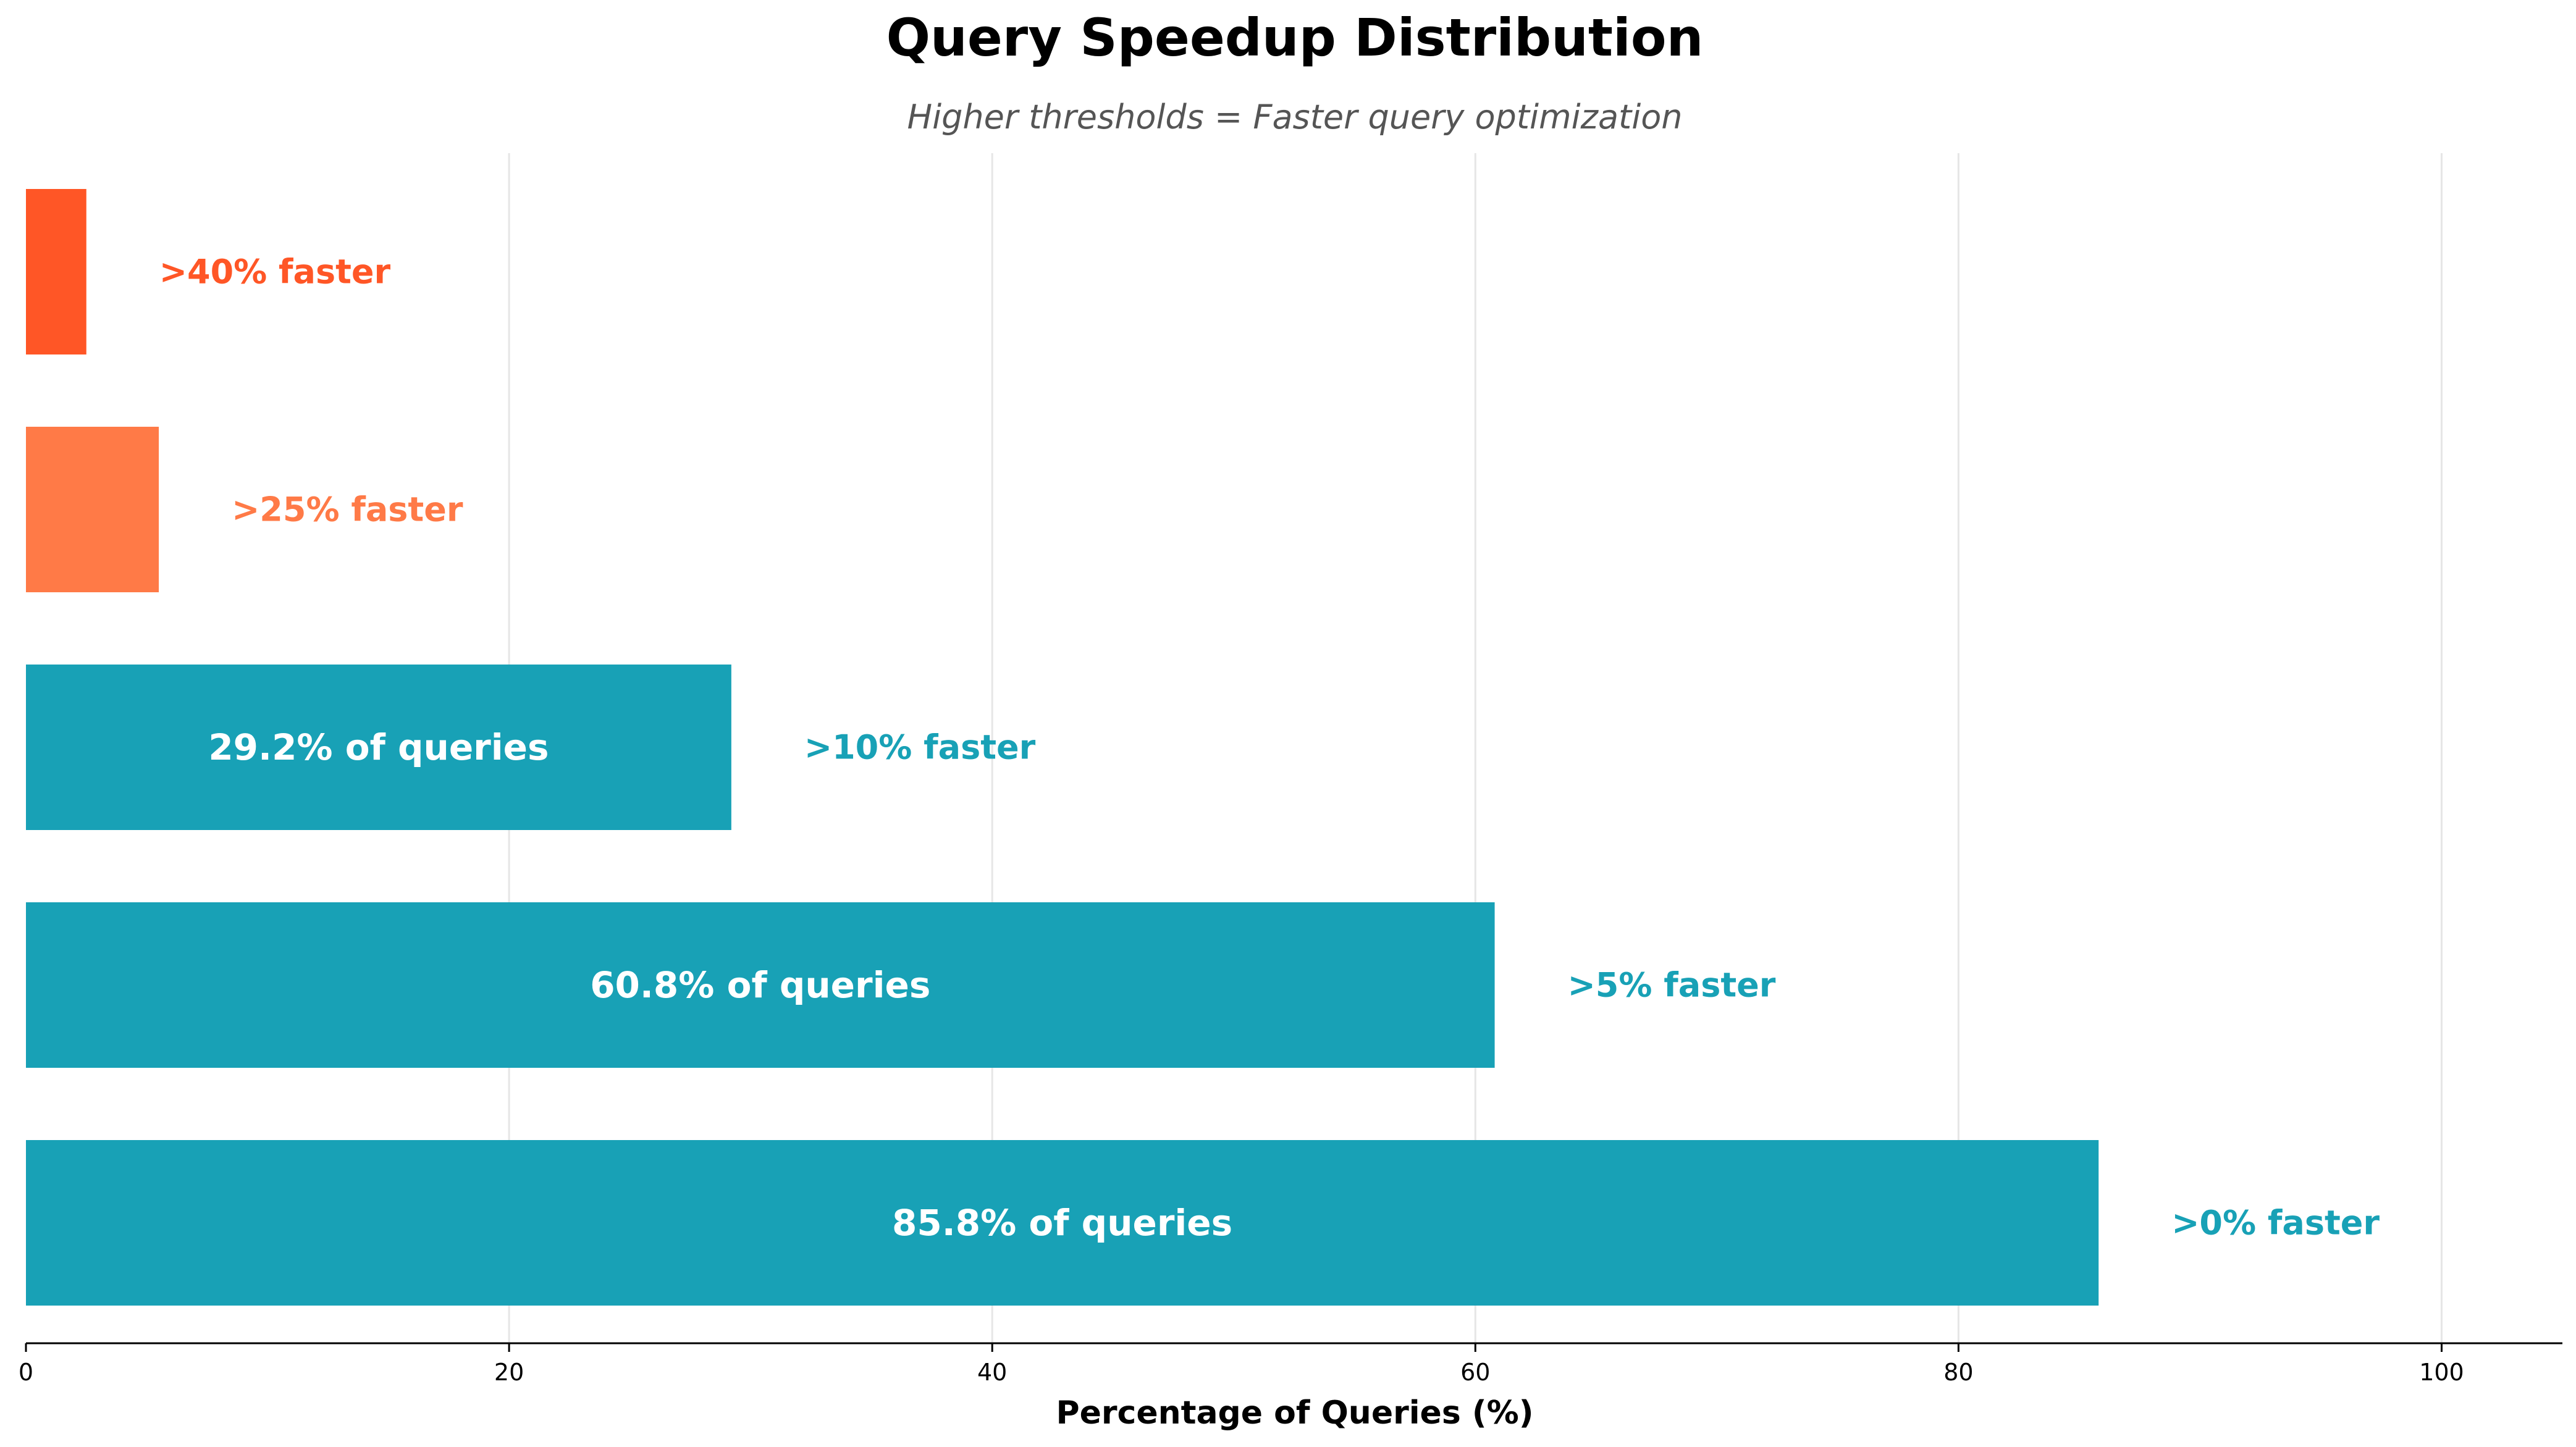  What do you see at coordinates (1475, 1372) in the screenshot?
I see `x-tick-label: 60` at bounding box center [1475, 1372].